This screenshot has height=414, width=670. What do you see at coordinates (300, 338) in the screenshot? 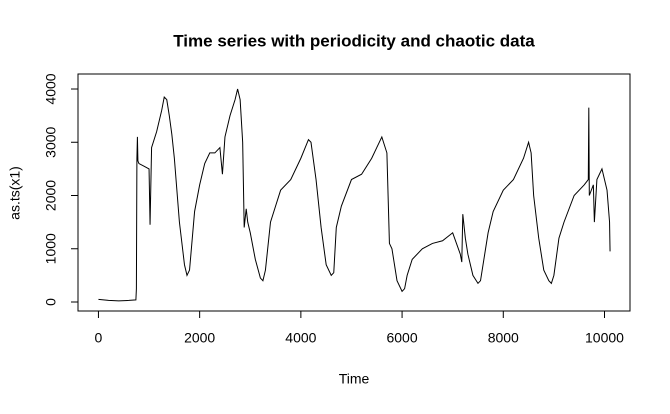
I see `x-tick-label: 4000` at bounding box center [300, 338].